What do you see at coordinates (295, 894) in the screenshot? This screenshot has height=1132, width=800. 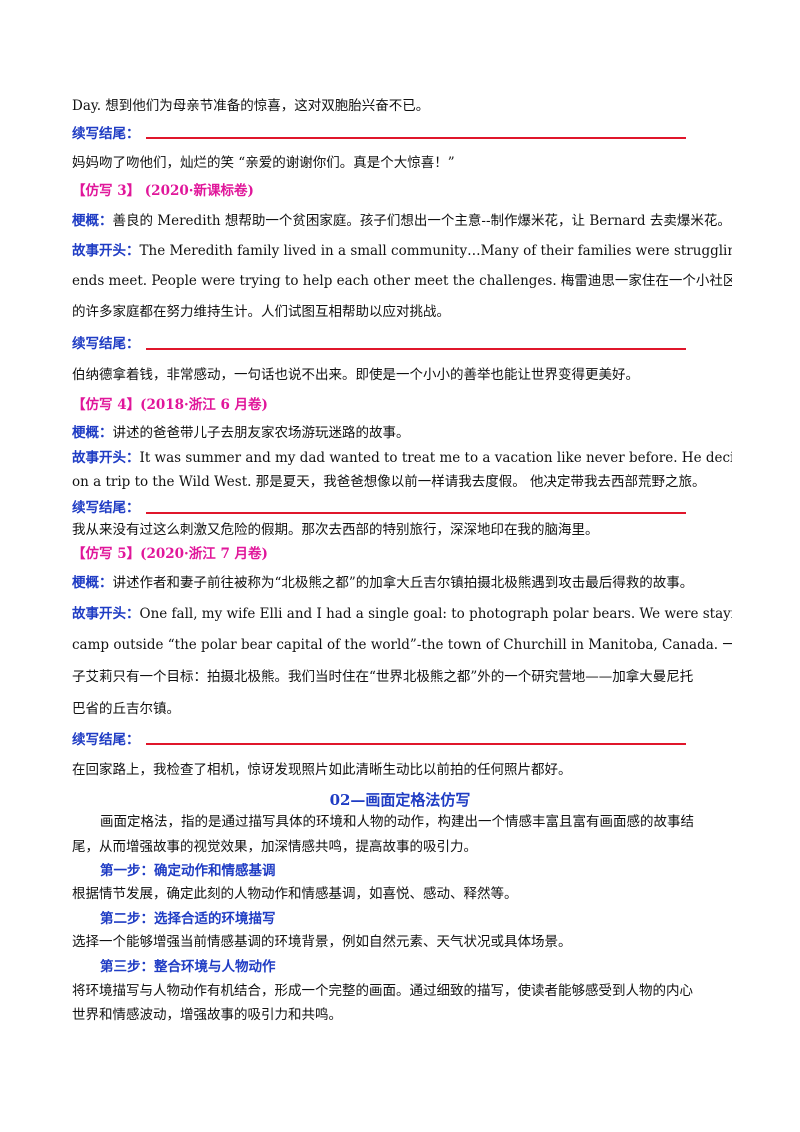 I see `paragraph-line: 根据情节发展，确定此刻的人物动作和情感基调，如喜悦、感动、释然等。` at bounding box center [295, 894].